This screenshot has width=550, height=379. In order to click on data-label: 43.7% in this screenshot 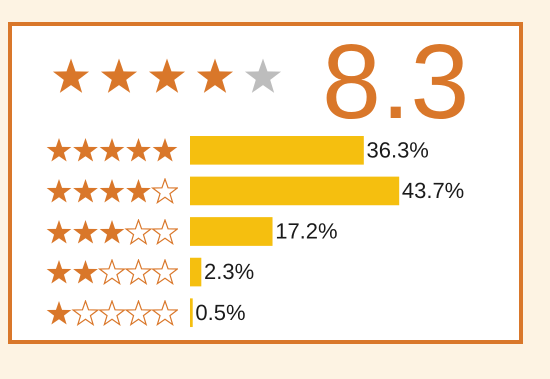, I will do `click(433, 190)`.